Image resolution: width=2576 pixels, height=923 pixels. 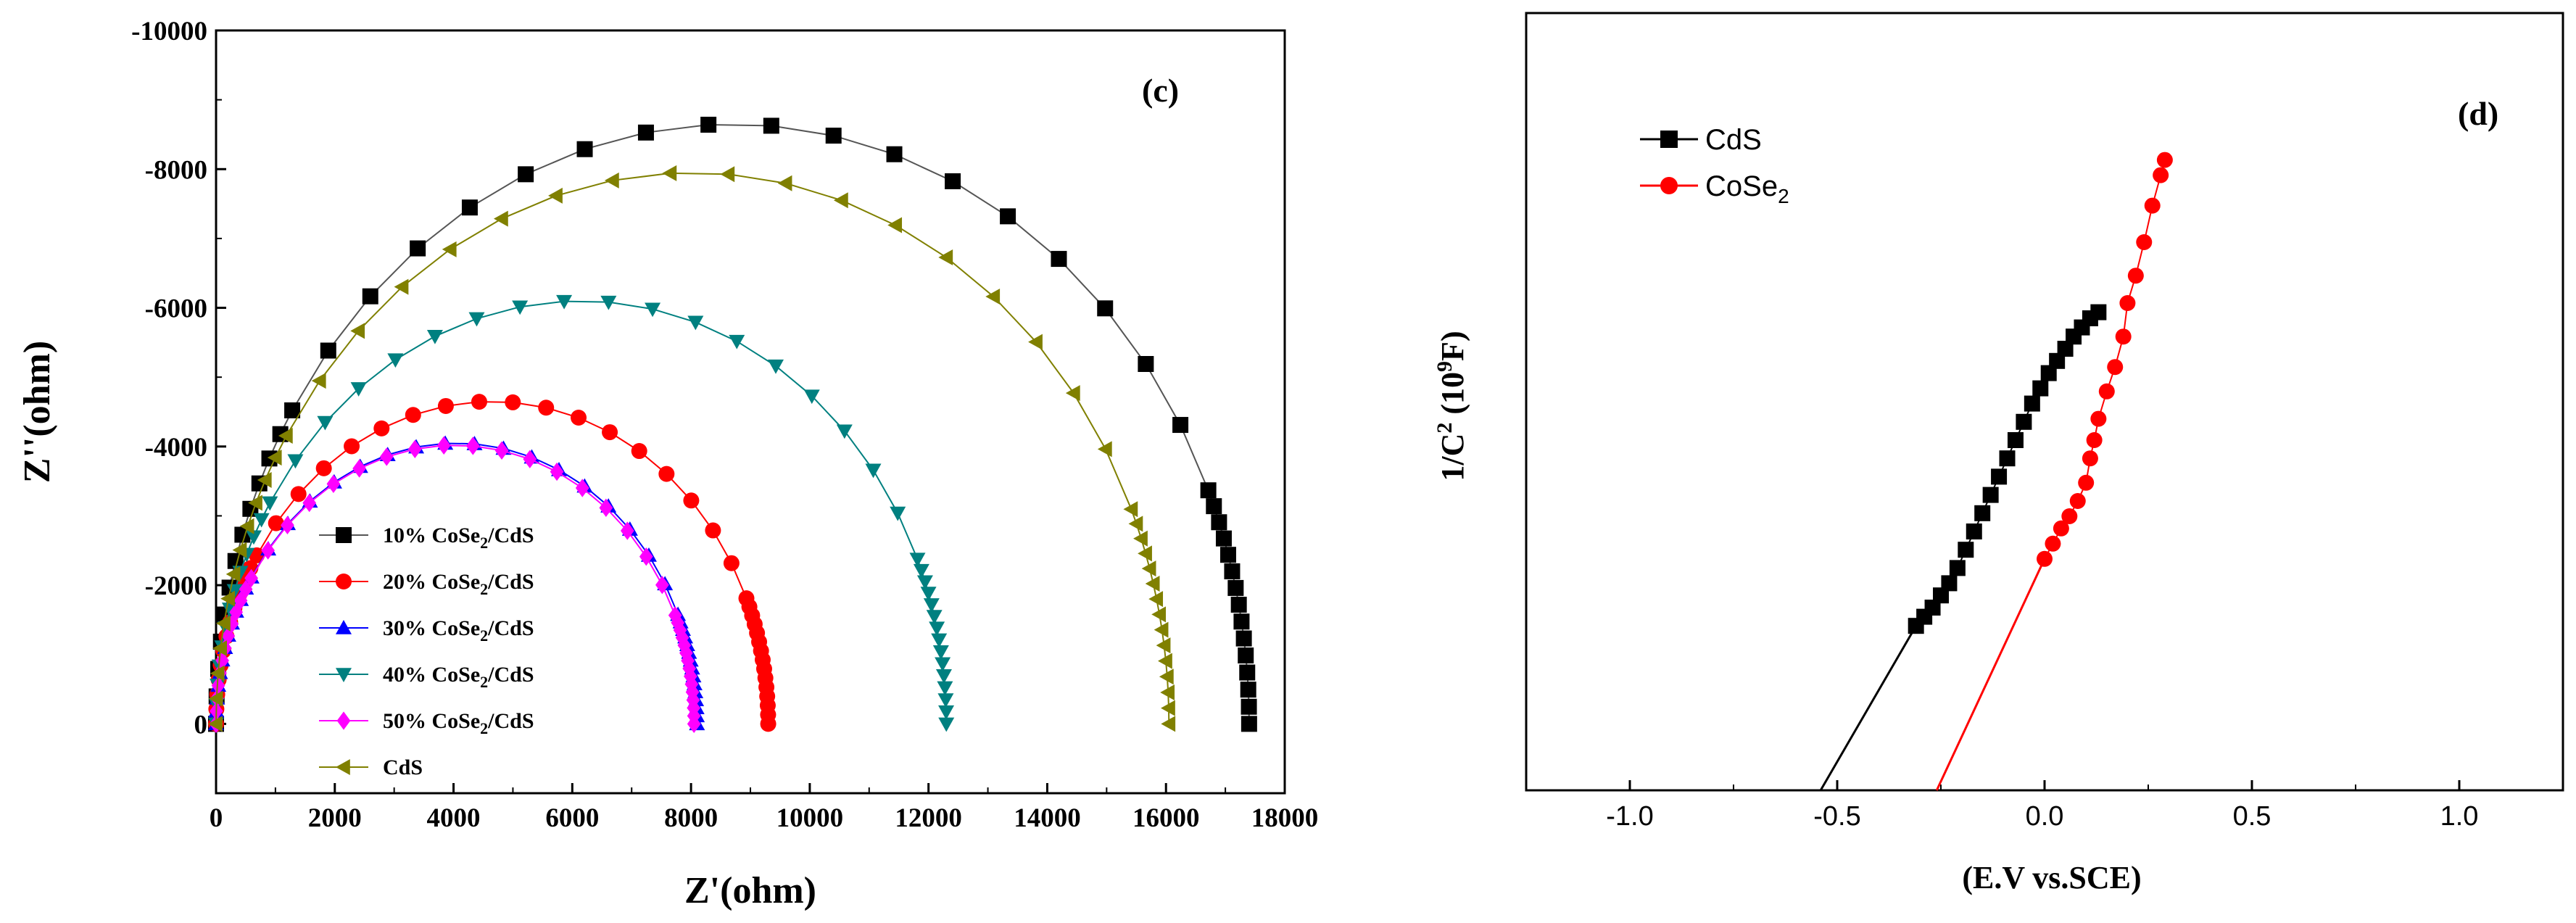 I want to click on y-axis-title-d-part2: (10, so click(x=1453, y=398).